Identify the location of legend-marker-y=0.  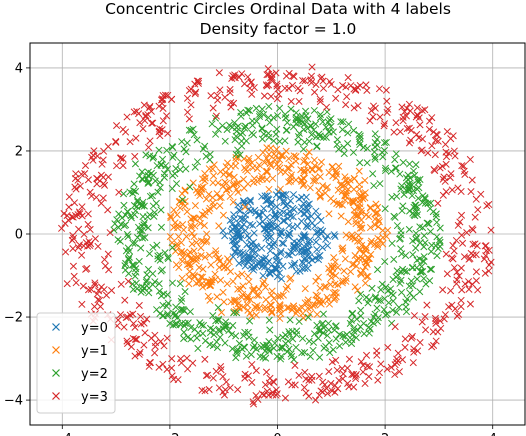
(56, 327).